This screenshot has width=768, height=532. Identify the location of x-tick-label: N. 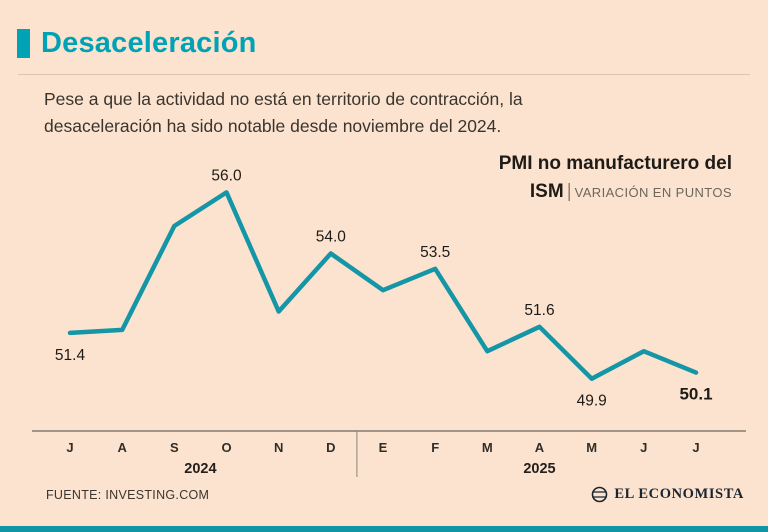
(278, 447).